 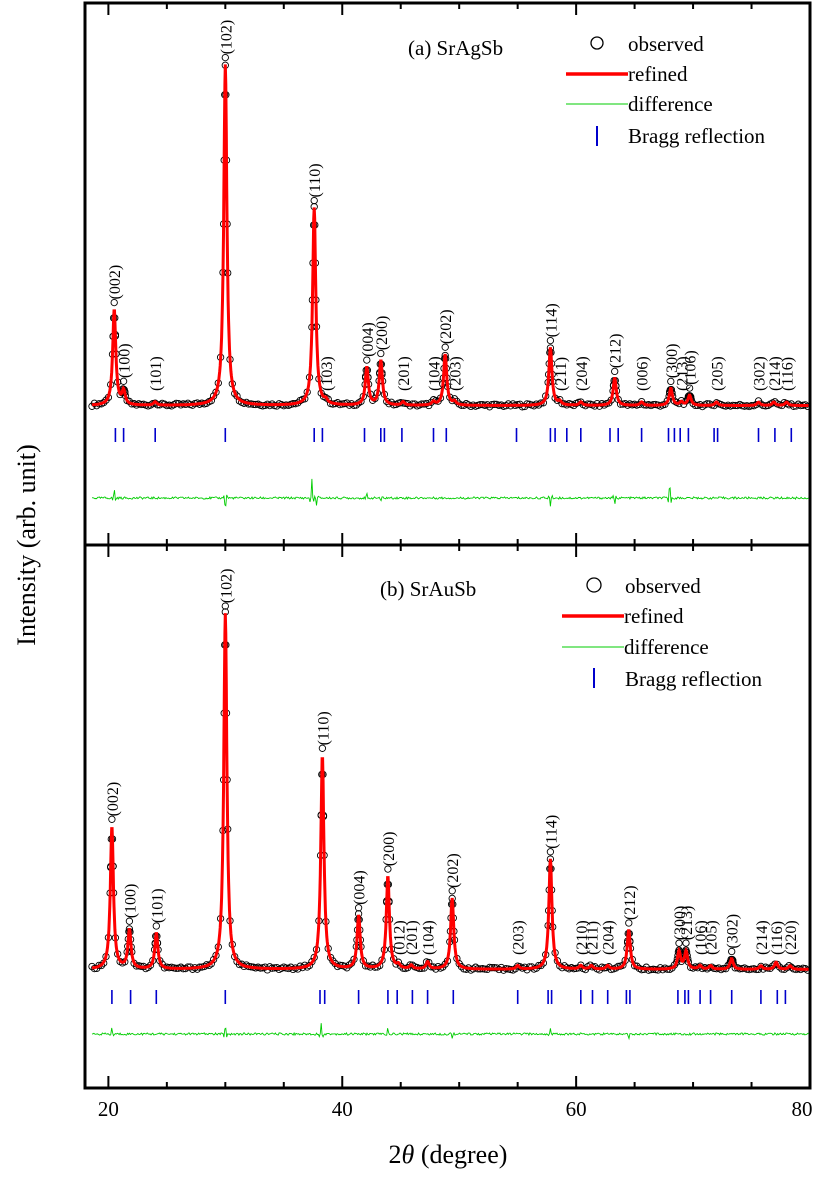 What do you see at coordinates (455, 48) in the screenshot?
I see `panel-a-label: (a) SrAgSb` at bounding box center [455, 48].